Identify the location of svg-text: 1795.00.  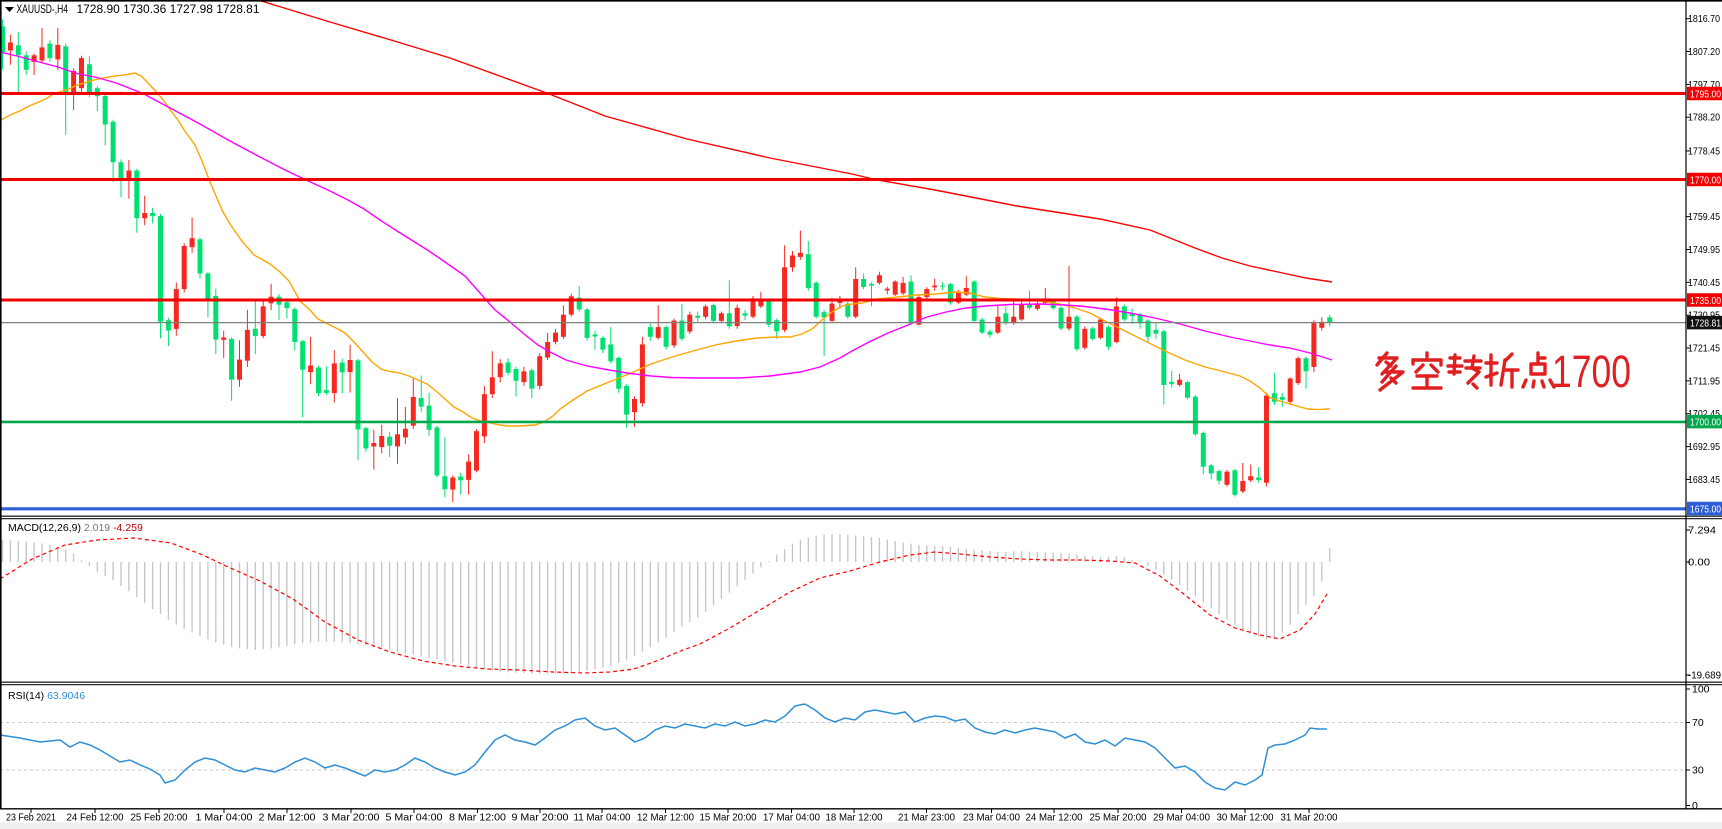
(1705, 94).